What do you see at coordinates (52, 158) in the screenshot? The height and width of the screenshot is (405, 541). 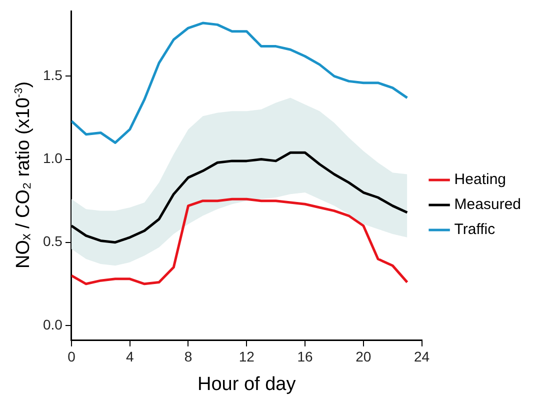 I see `y-tick-label: 1.0` at bounding box center [52, 158].